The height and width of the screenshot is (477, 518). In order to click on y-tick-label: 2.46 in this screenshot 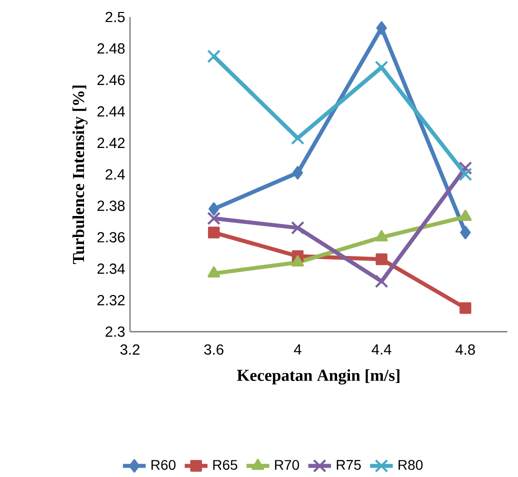, I will do `click(111, 80)`.